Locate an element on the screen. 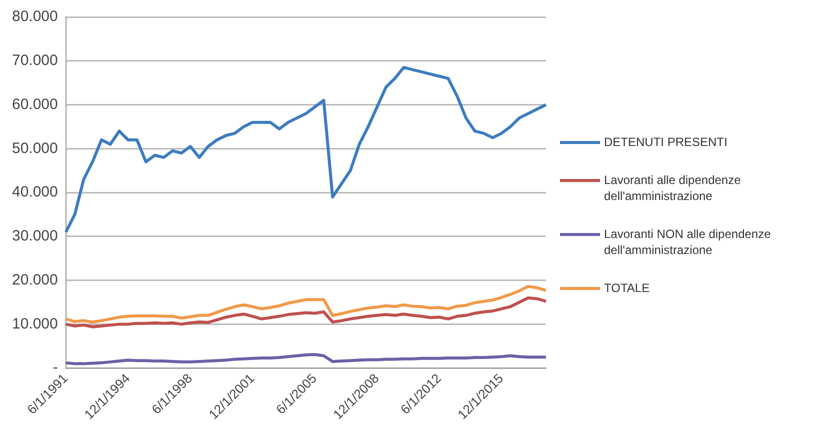 This screenshot has width=840, height=430. y-tick-label: 40.000 is located at coordinates (35, 192).